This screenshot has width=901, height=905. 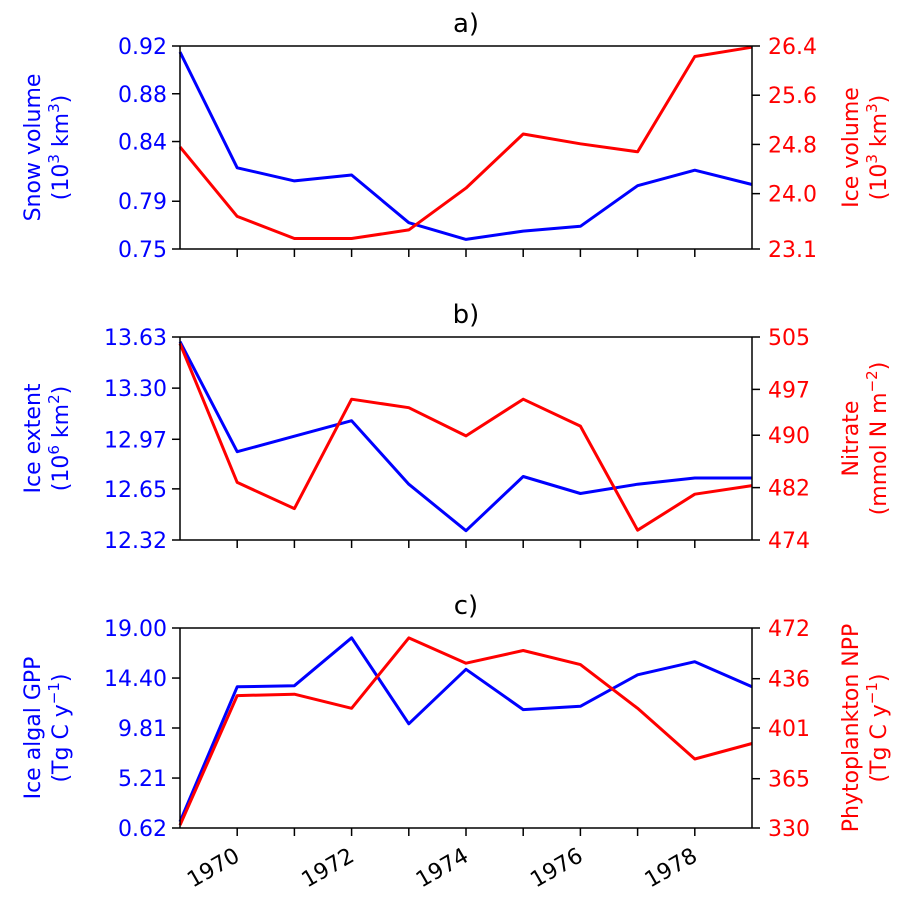 What do you see at coordinates (789, 729) in the screenshot?
I see `right-y-tick-label: 401` at bounding box center [789, 729].